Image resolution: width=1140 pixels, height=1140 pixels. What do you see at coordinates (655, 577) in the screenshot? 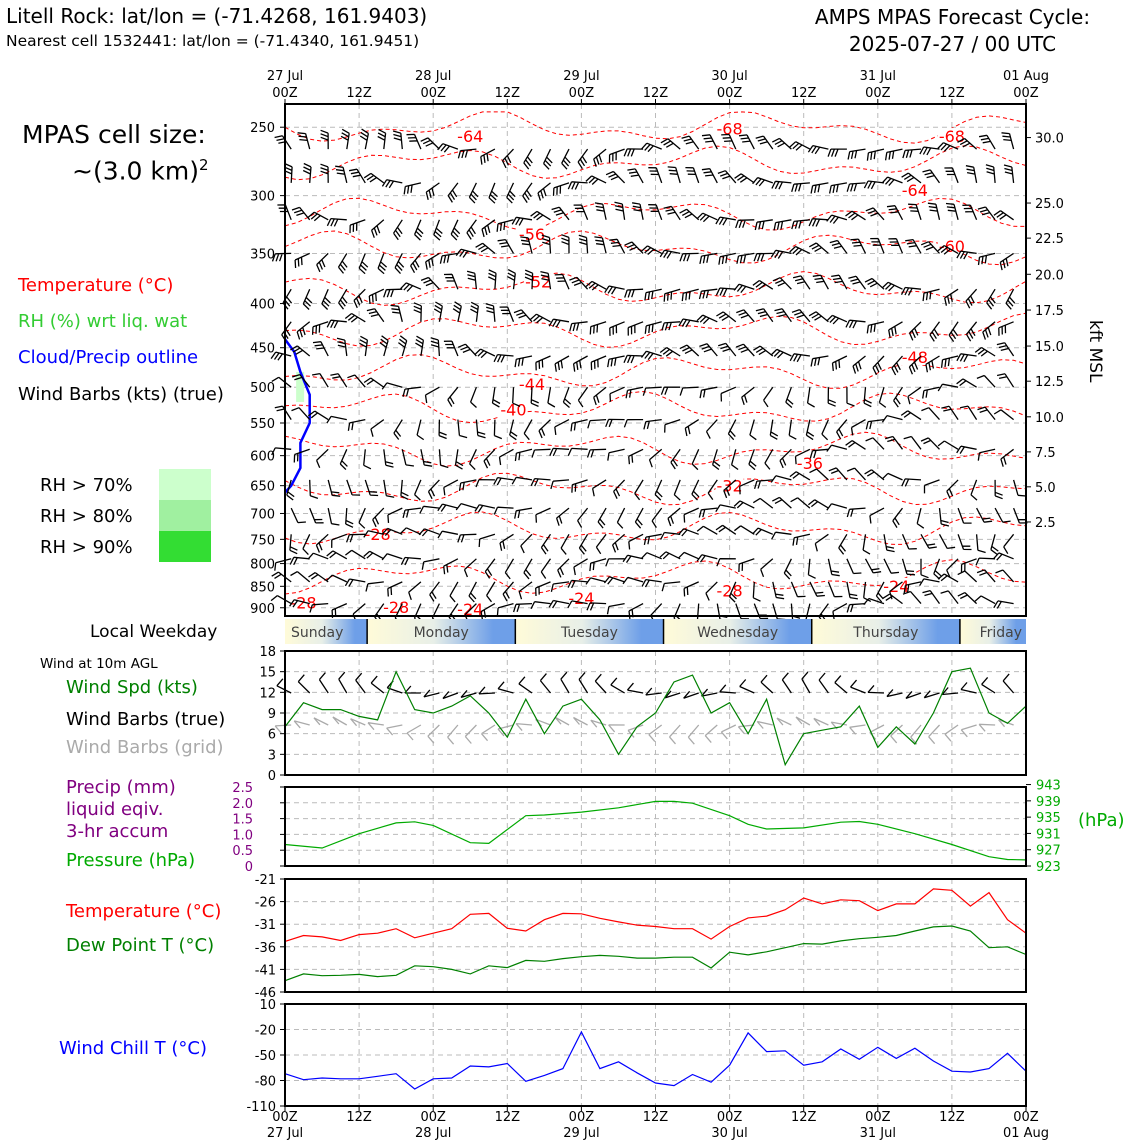
I see `temperature-contour` at bounding box center [655, 577].